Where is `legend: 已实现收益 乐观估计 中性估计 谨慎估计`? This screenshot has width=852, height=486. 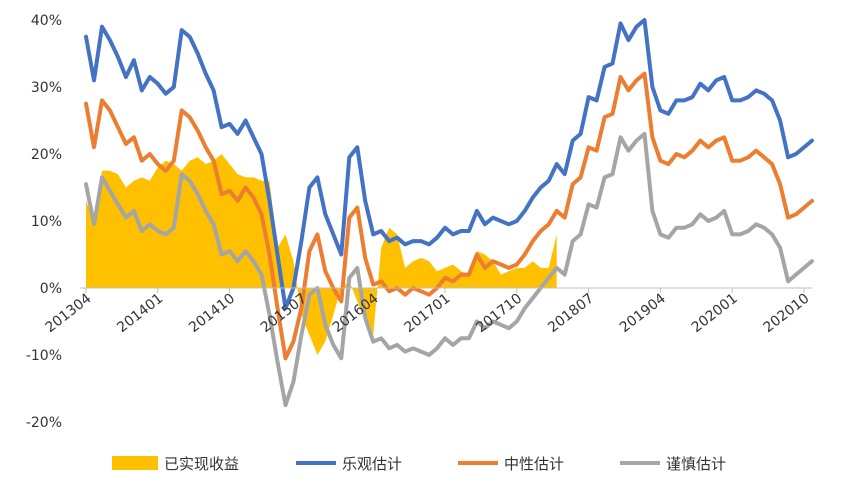 legend: 已实现收益 乐观估计 中性估计 谨慎估计 is located at coordinates (419, 464).